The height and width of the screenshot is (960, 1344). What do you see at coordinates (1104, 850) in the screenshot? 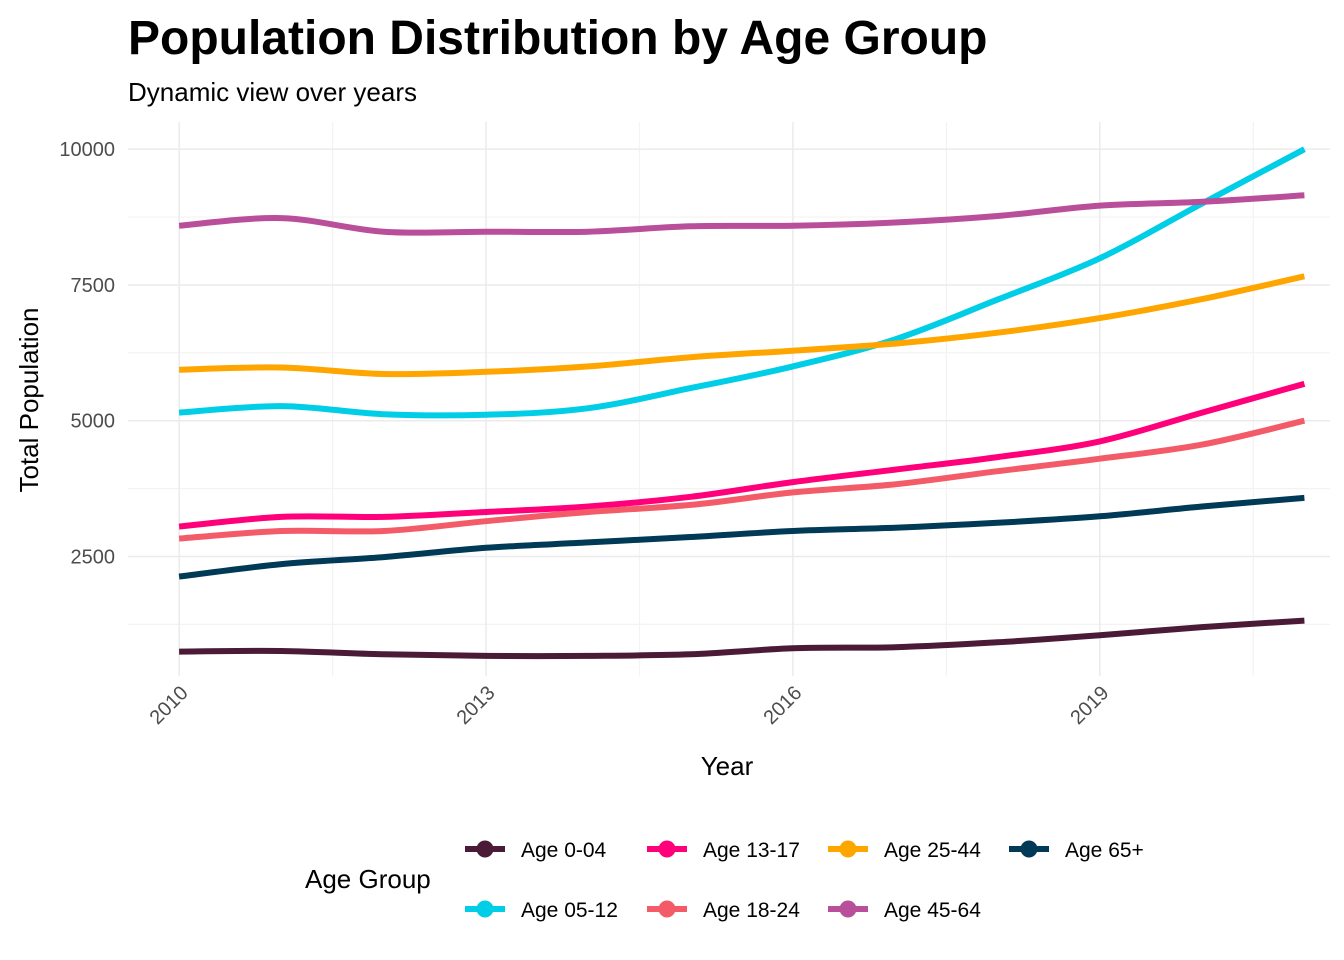
I see `legend-label: Age 65+` at bounding box center [1104, 850].